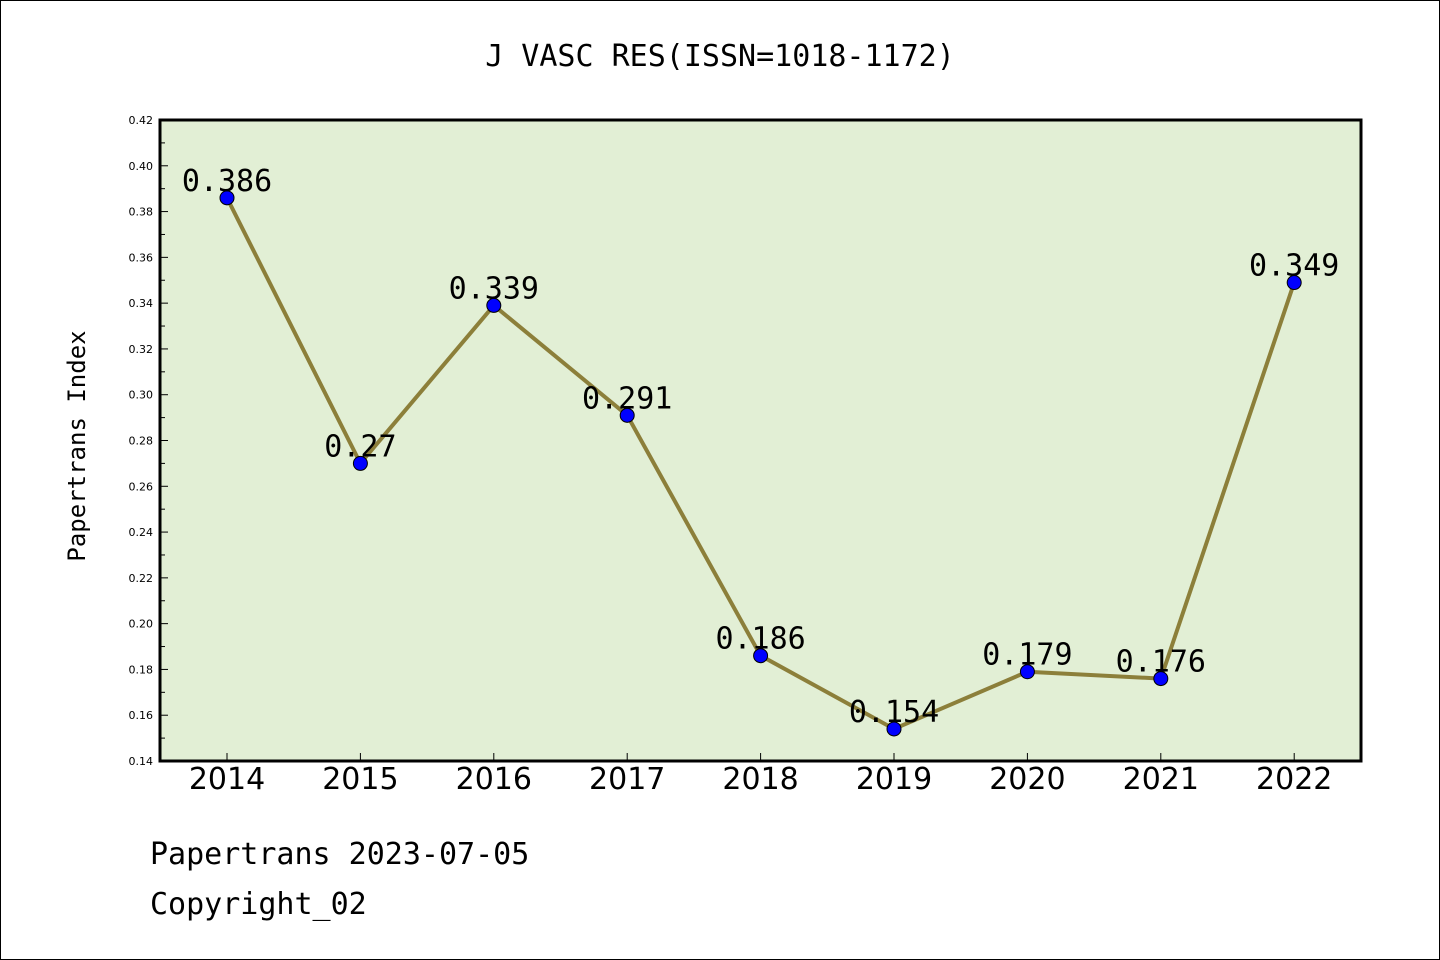 This screenshot has width=1440, height=960. What do you see at coordinates (360, 779) in the screenshot?
I see `x-tick-label: 2015` at bounding box center [360, 779].